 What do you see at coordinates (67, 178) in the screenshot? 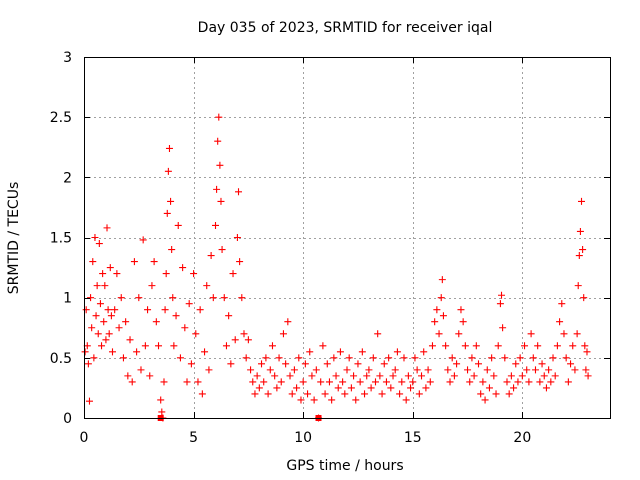
I see `y-tick-label: 2` at bounding box center [67, 178].